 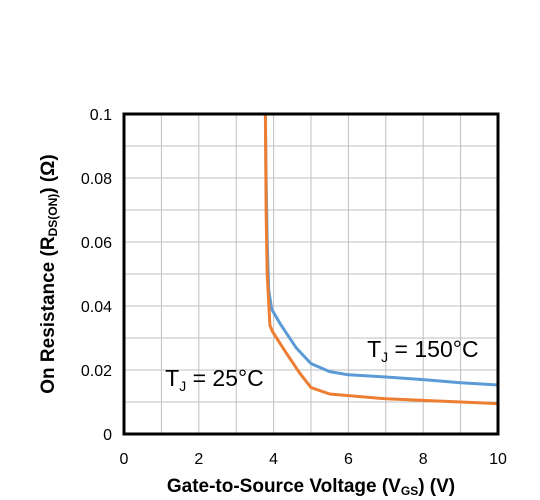 I want to click on x-axis-title: Gate-to-Source Voltage (VGS) (V), so click(x=311, y=487).